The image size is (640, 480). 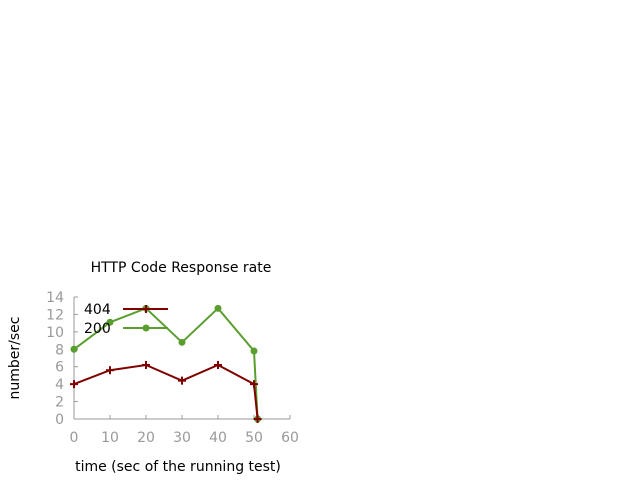 What do you see at coordinates (290, 438) in the screenshot?
I see `x-tick-label: 60` at bounding box center [290, 438].